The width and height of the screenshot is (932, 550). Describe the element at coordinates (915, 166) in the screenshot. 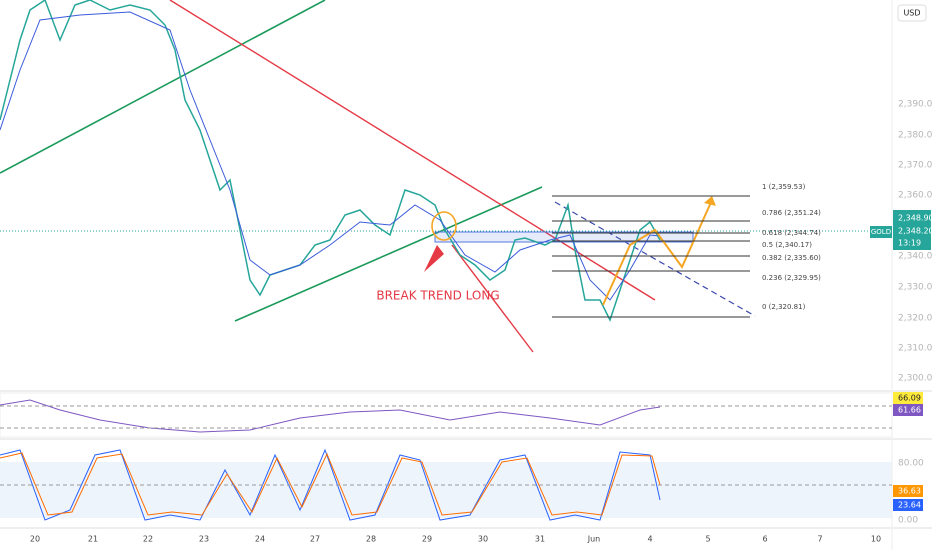

I see `price-label: 2,370.00` at that location.